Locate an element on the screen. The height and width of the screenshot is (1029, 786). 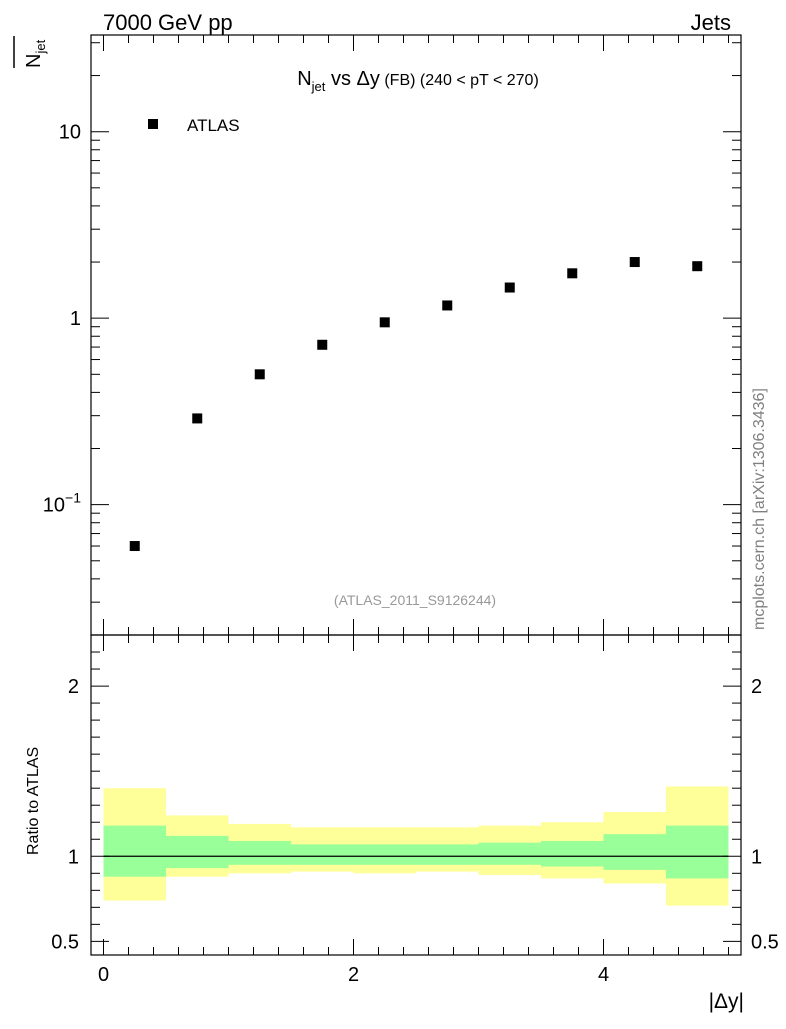
top-ylabel: Njet is located at coordinates (35, 53).